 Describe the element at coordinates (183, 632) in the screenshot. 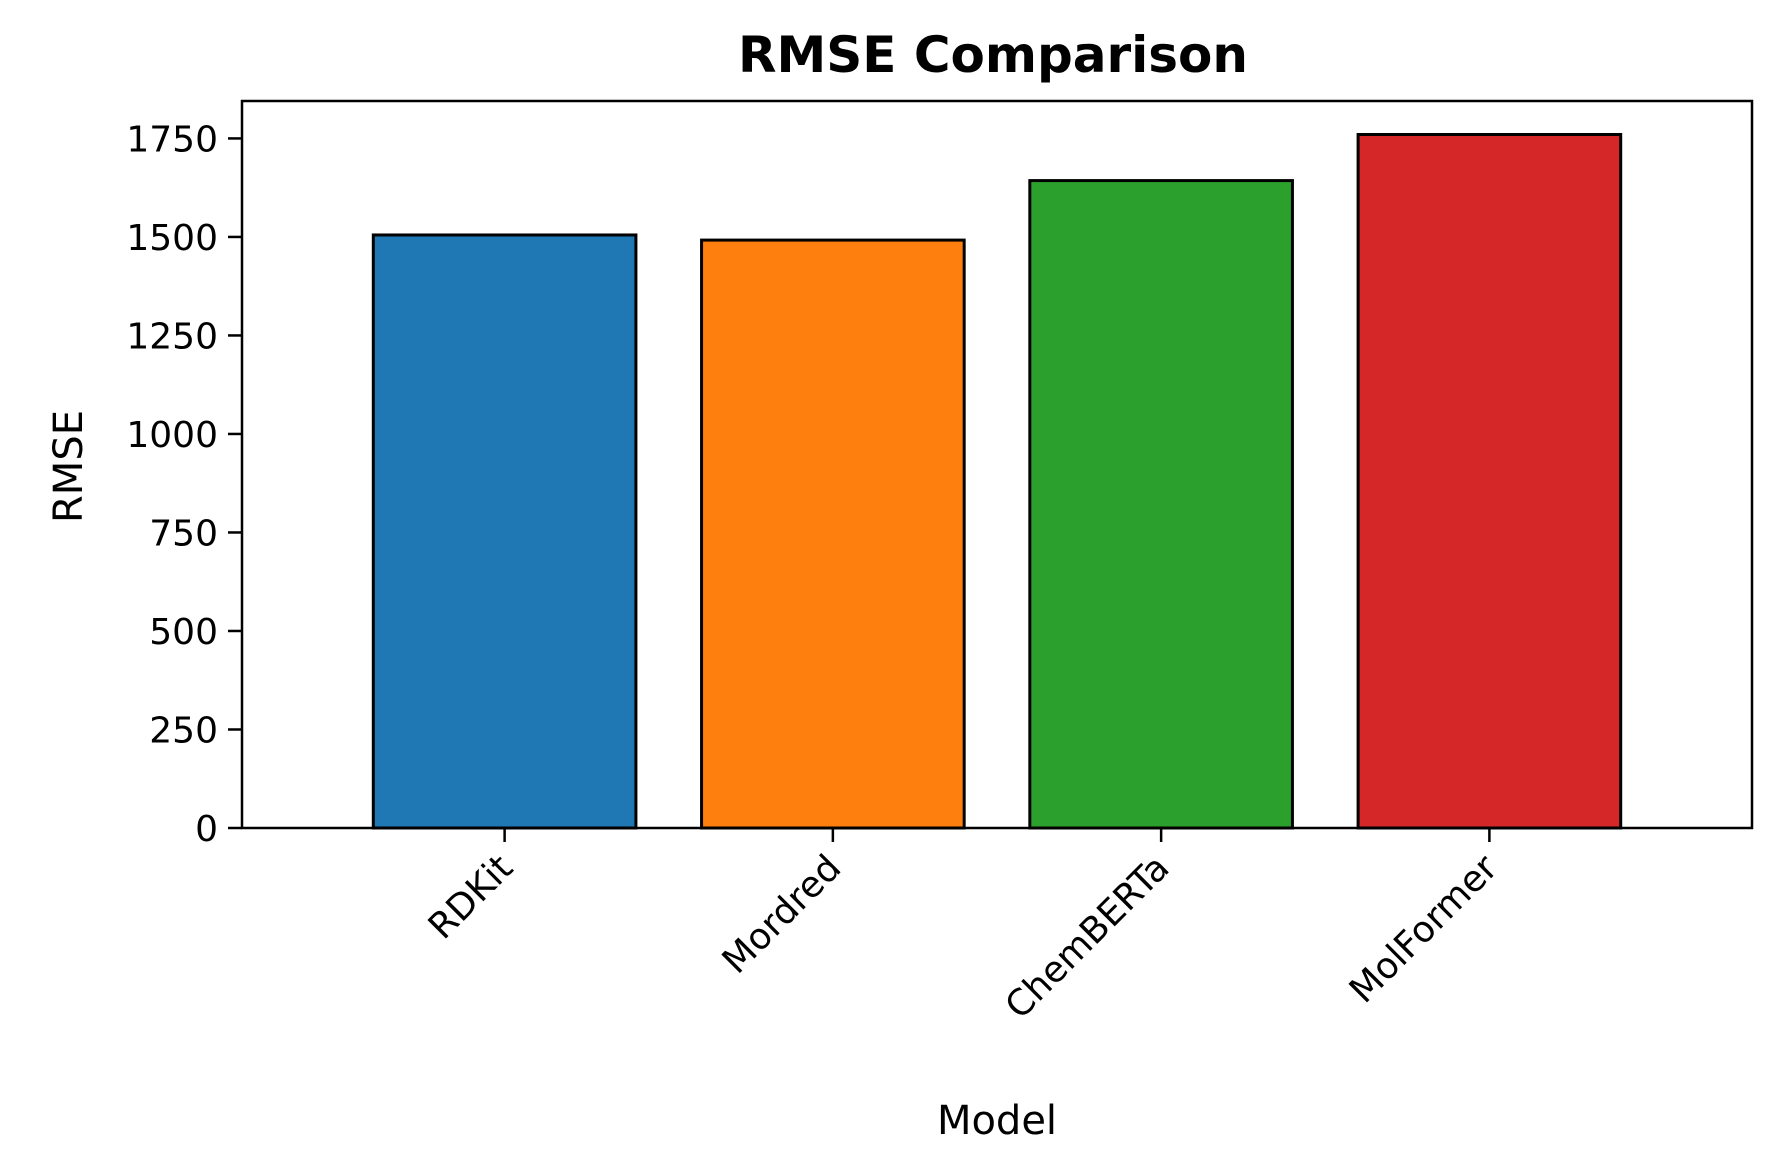

I see `y-tick-label: 500` at that location.